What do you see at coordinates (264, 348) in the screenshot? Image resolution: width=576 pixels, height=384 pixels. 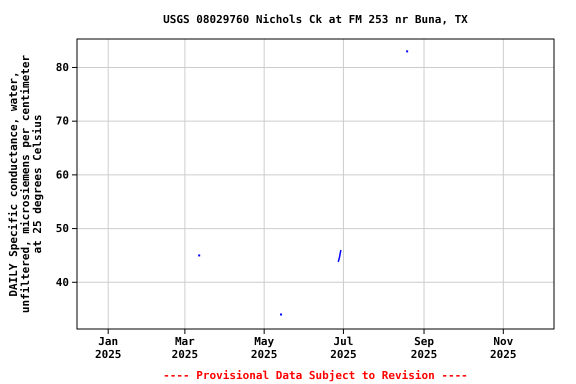 I see `x-tick-label: May 2025` at bounding box center [264, 348].